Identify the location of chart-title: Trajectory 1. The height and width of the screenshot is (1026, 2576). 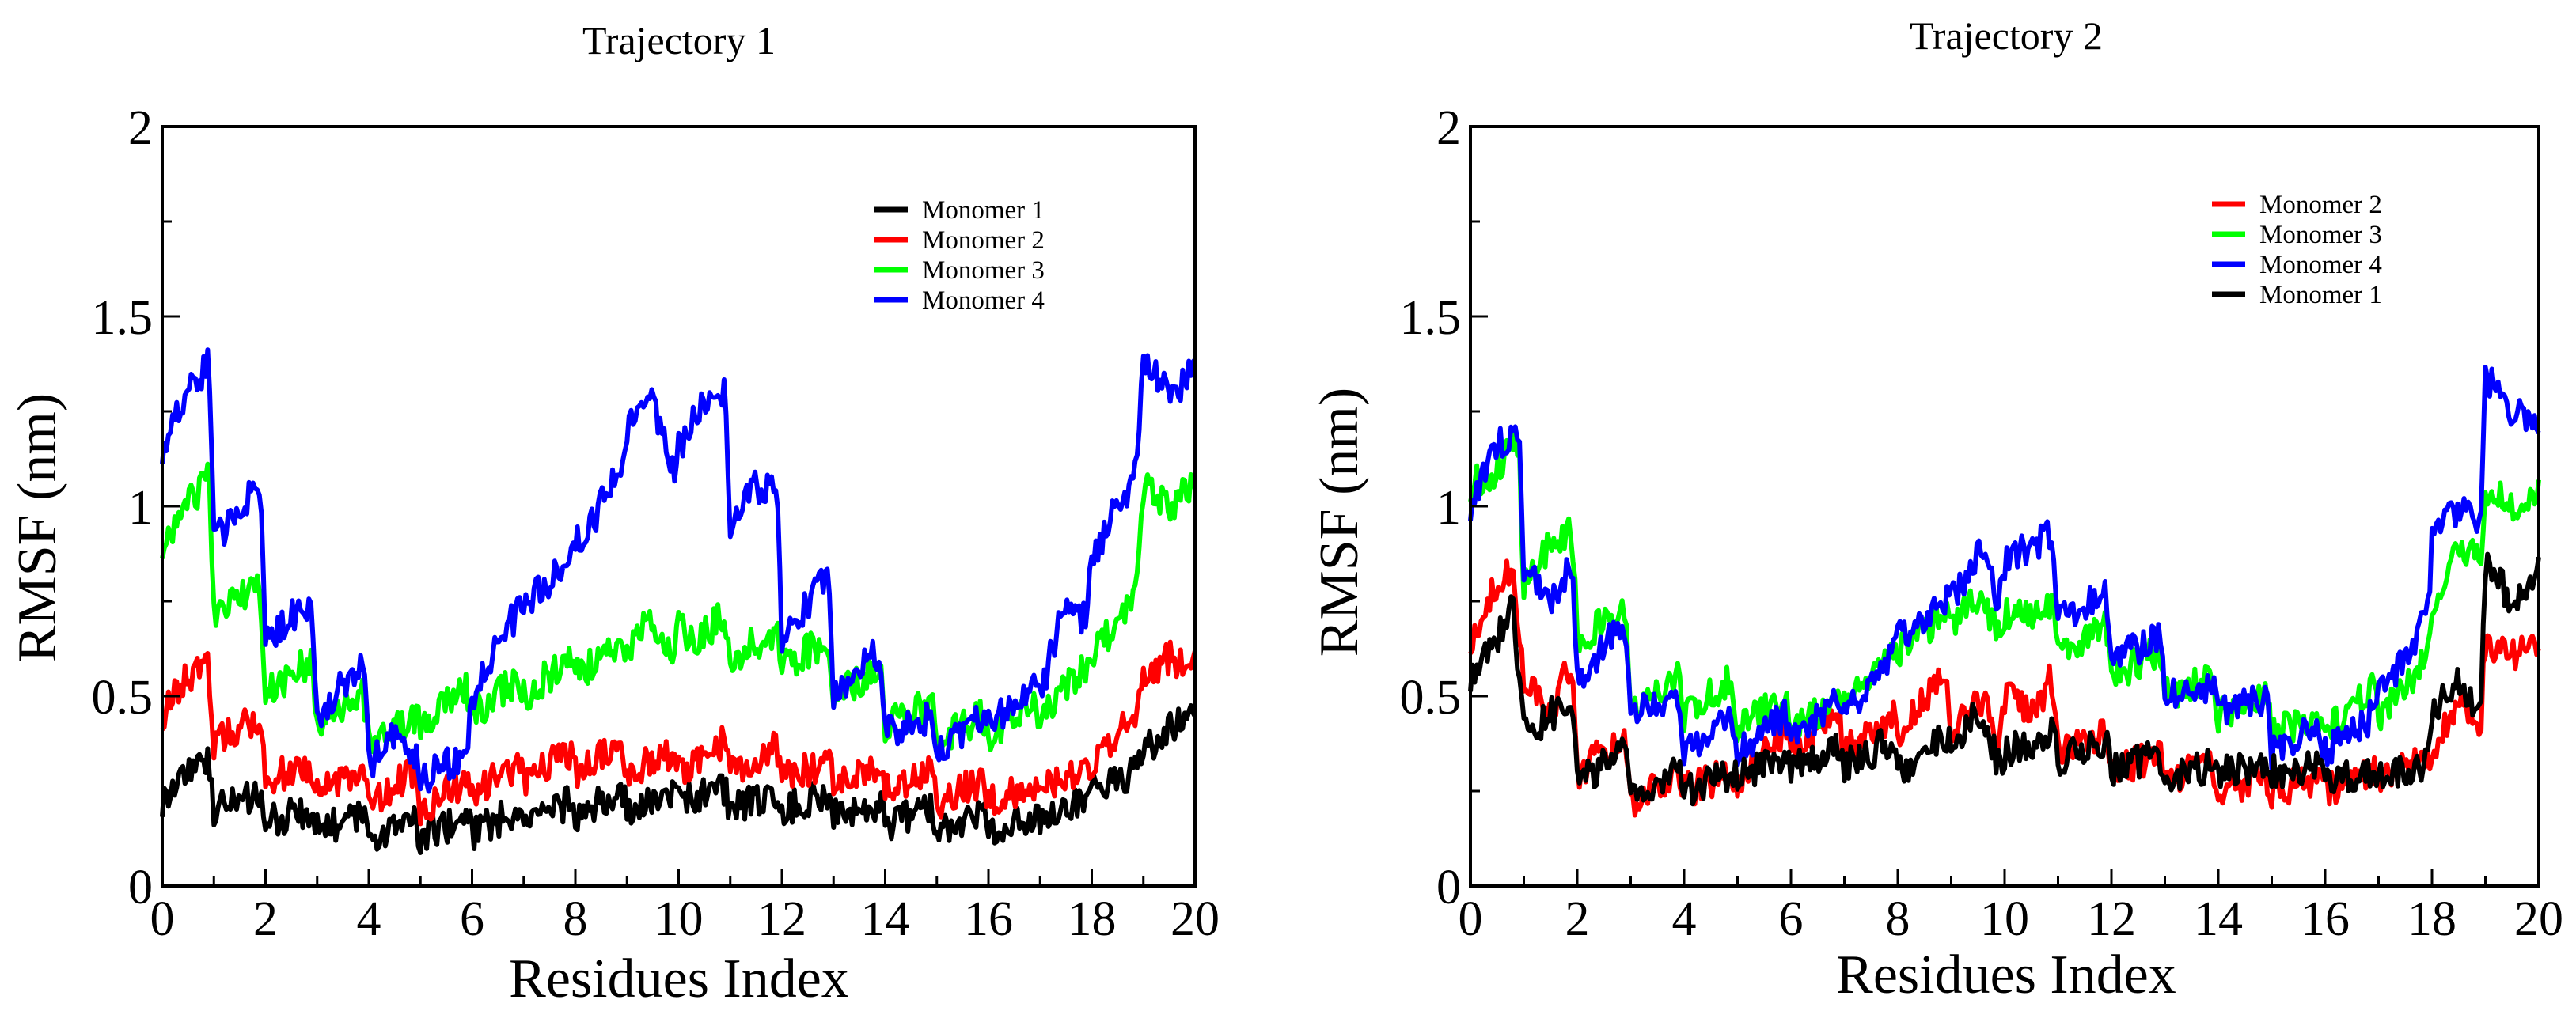
(679, 40).